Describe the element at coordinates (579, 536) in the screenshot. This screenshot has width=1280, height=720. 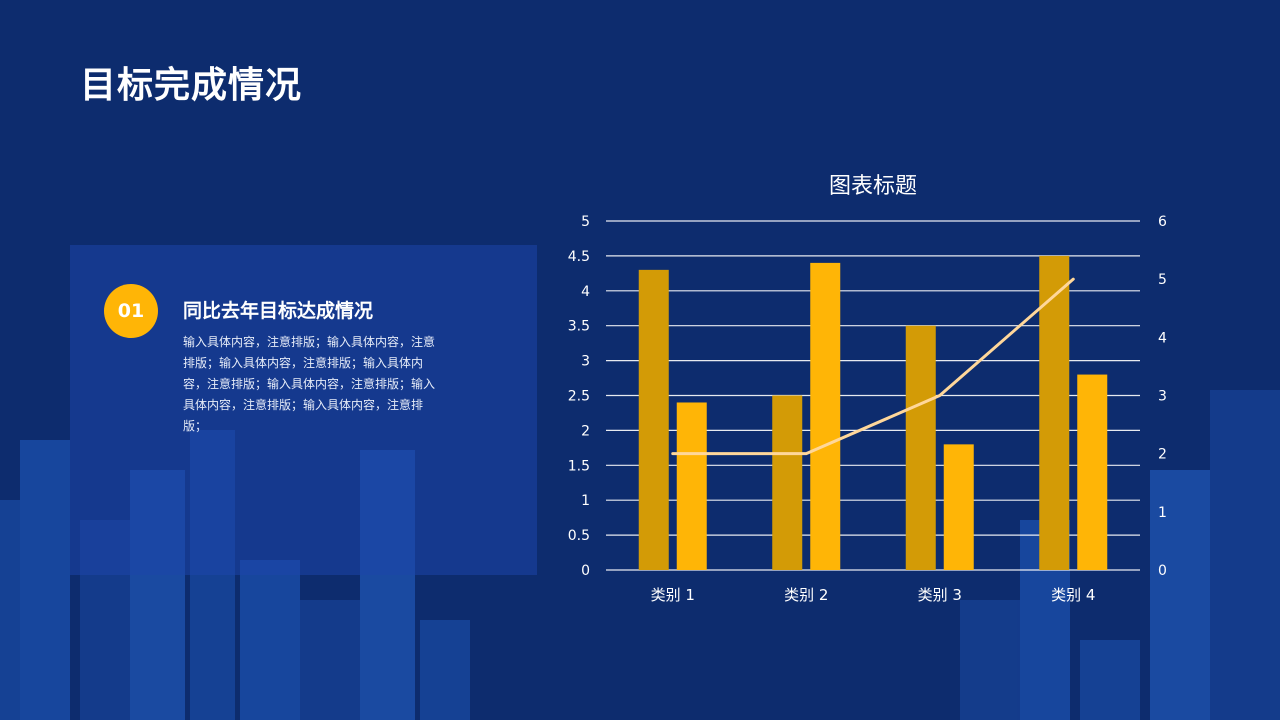
I see `y-left-tick-label: 0.5` at that location.